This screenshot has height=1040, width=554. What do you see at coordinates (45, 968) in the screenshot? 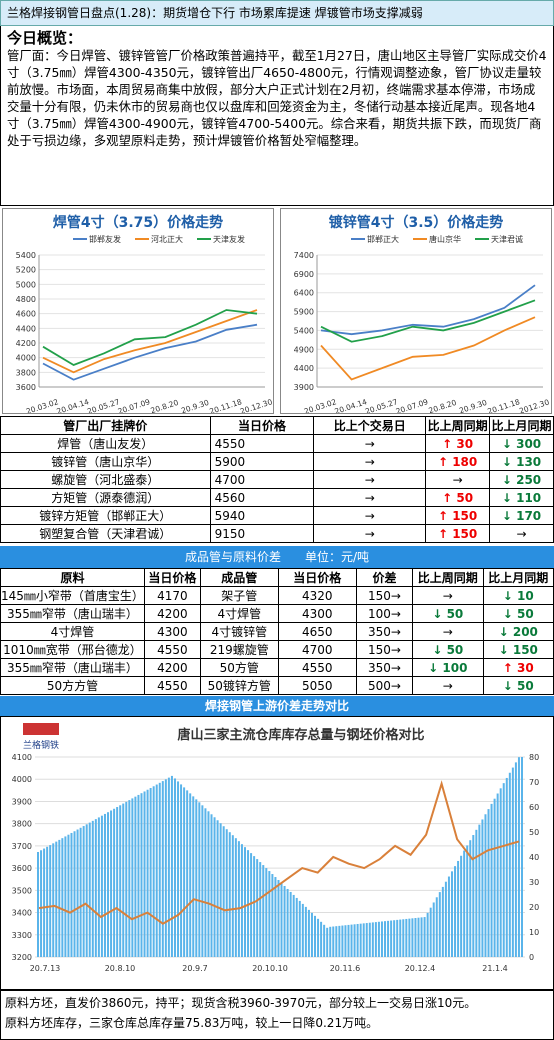
I see `inventory-x-tick: 20.7.13` at bounding box center [45, 968].